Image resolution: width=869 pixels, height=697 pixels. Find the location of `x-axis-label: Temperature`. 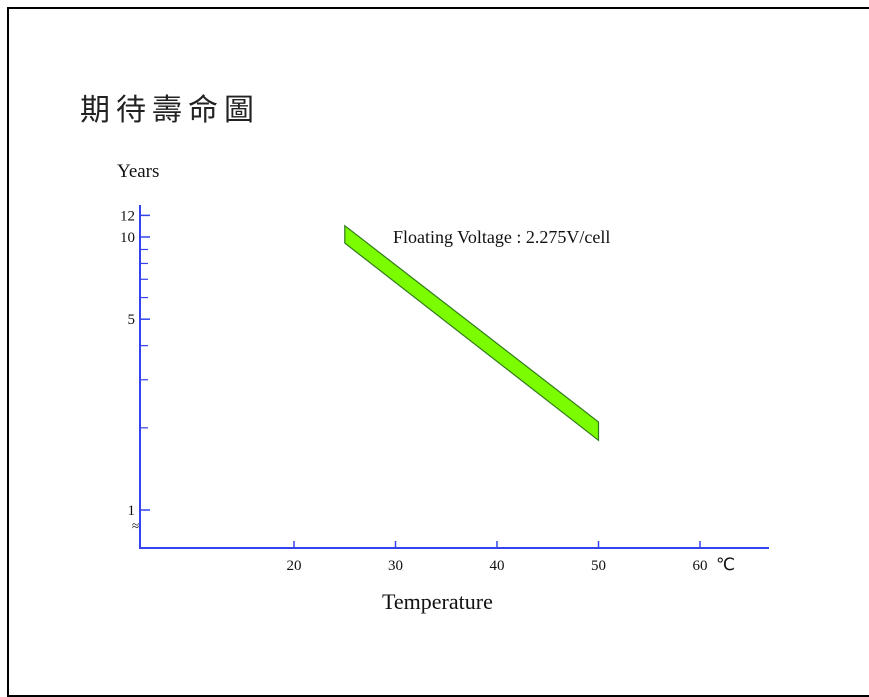

x-axis-label: Temperature is located at coordinates (437, 601).